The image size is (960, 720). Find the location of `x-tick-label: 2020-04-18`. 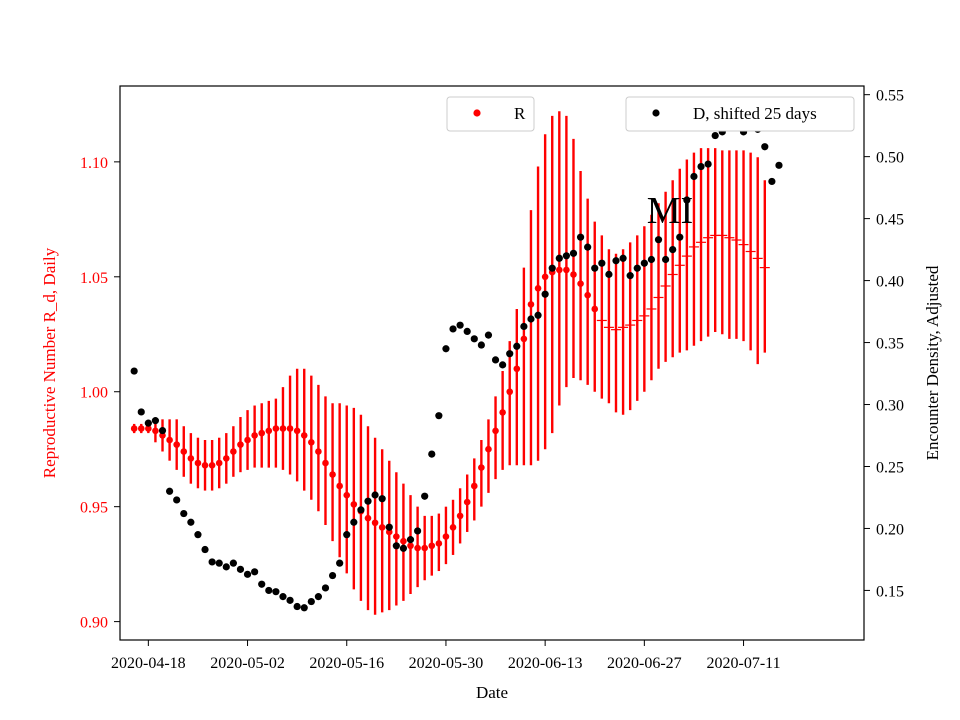

x-tick-label: 2020-04-18 is located at coordinates (148, 663).